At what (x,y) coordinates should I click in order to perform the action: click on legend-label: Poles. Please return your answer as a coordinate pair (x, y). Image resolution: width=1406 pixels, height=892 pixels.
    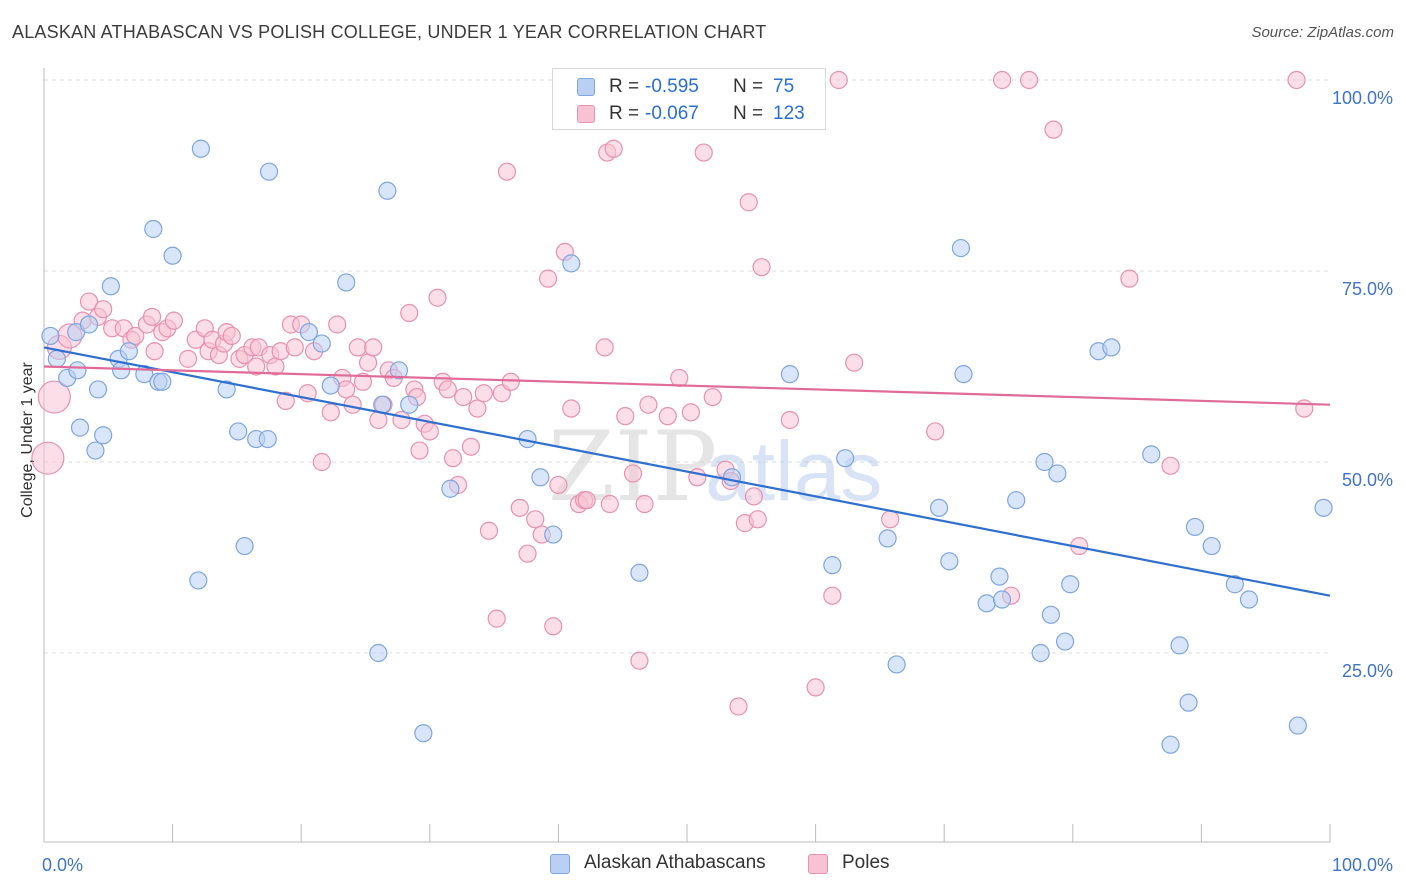
    Looking at the image, I should click on (866, 862).